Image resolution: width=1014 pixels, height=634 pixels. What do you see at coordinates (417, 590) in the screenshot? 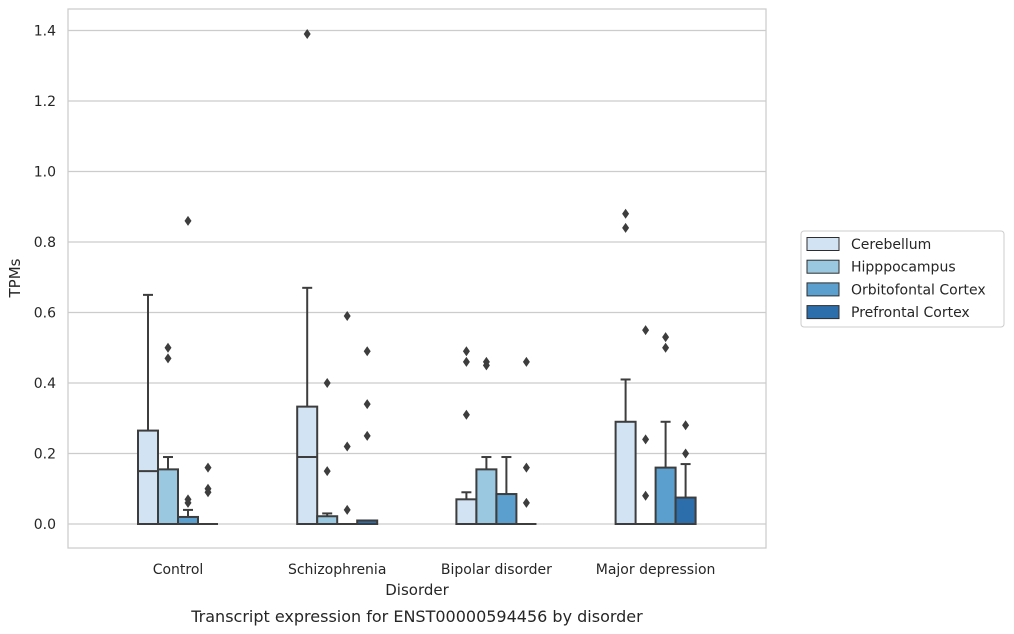
I see `x-axis-label: Disorder` at bounding box center [417, 590].